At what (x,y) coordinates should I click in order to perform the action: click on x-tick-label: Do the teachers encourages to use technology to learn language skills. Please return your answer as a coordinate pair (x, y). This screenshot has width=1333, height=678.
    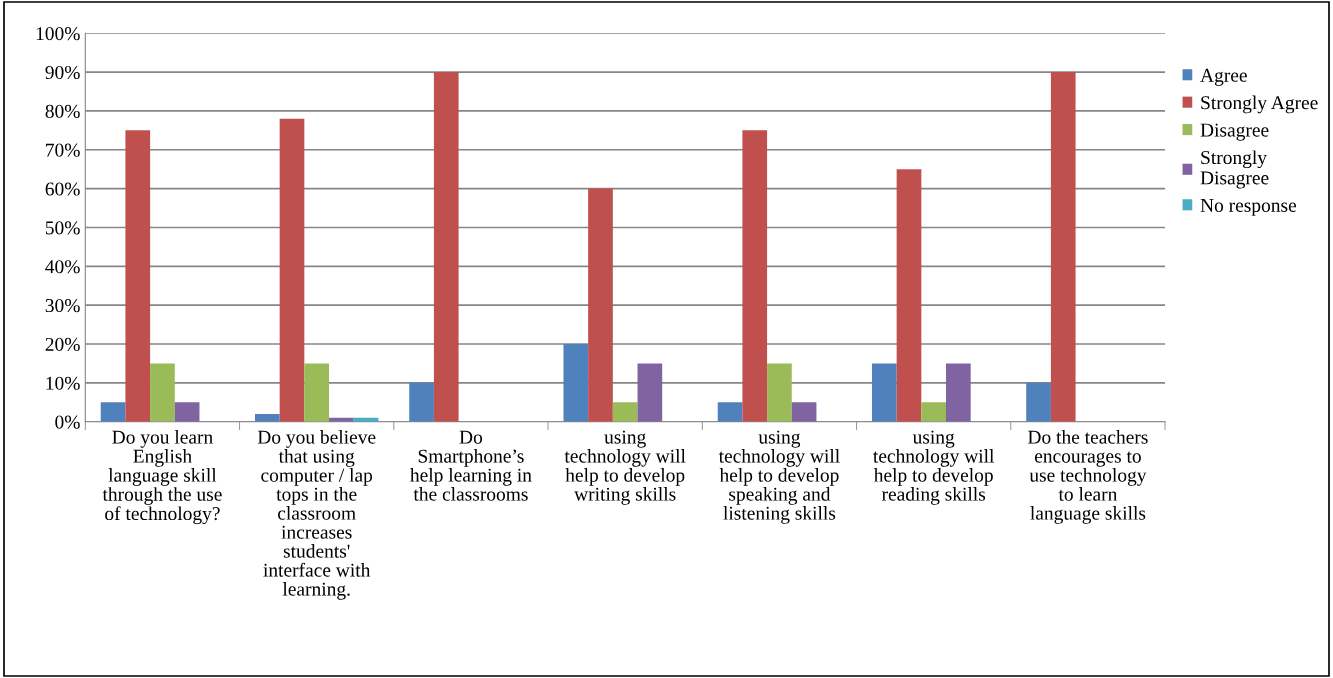
    Looking at the image, I should click on (1088, 477).